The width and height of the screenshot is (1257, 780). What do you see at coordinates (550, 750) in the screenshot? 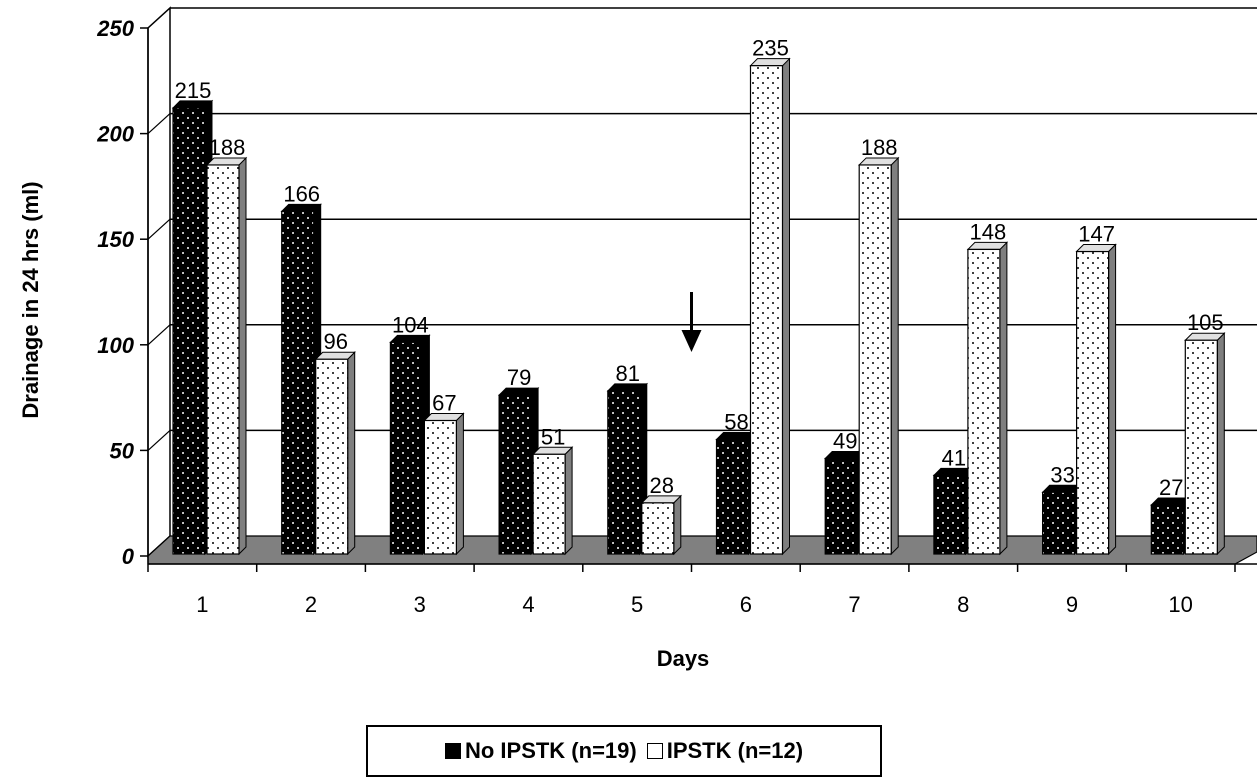
I see `legend-label-no-ipstk: No IPSTK (n=19)` at bounding box center [550, 750].